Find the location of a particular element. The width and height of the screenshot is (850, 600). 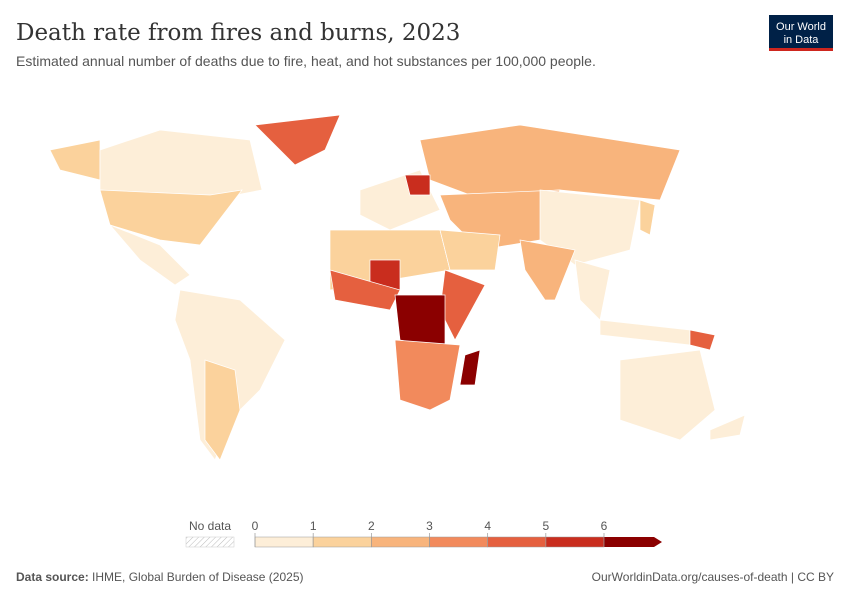

legend-tick-label: 6 is located at coordinates (604, 526).